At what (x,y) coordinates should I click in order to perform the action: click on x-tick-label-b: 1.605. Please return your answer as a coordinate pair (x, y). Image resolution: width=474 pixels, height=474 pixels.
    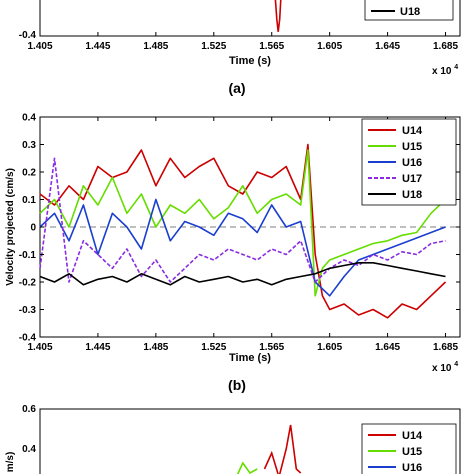
    Looking at the image, I should click on (329, 347).